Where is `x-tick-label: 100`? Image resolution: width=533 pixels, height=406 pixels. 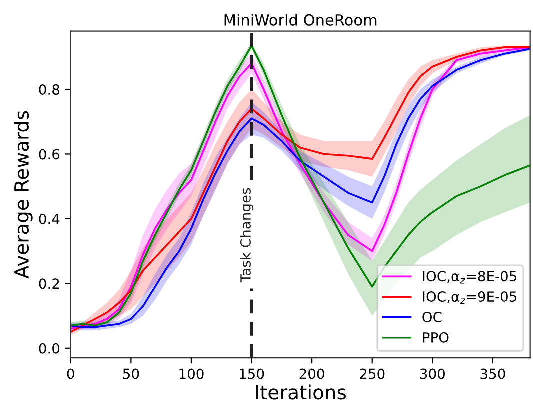
x-tick-label: 100 is located at coordinates (192, 374).